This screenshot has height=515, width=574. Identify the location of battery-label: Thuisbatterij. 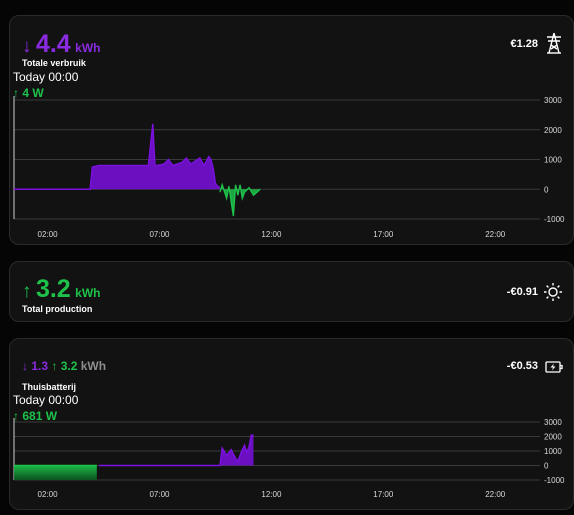
(49, 387).